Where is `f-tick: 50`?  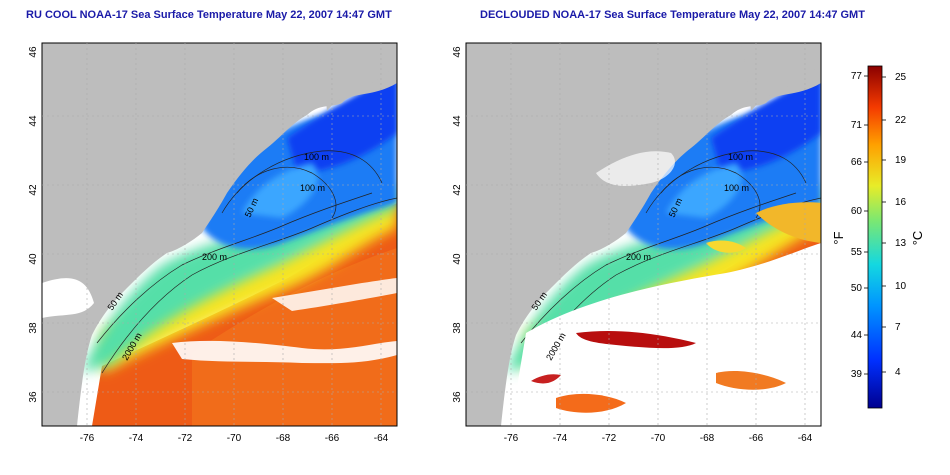
f-tick: 50 is located at coordinates (857, 288).